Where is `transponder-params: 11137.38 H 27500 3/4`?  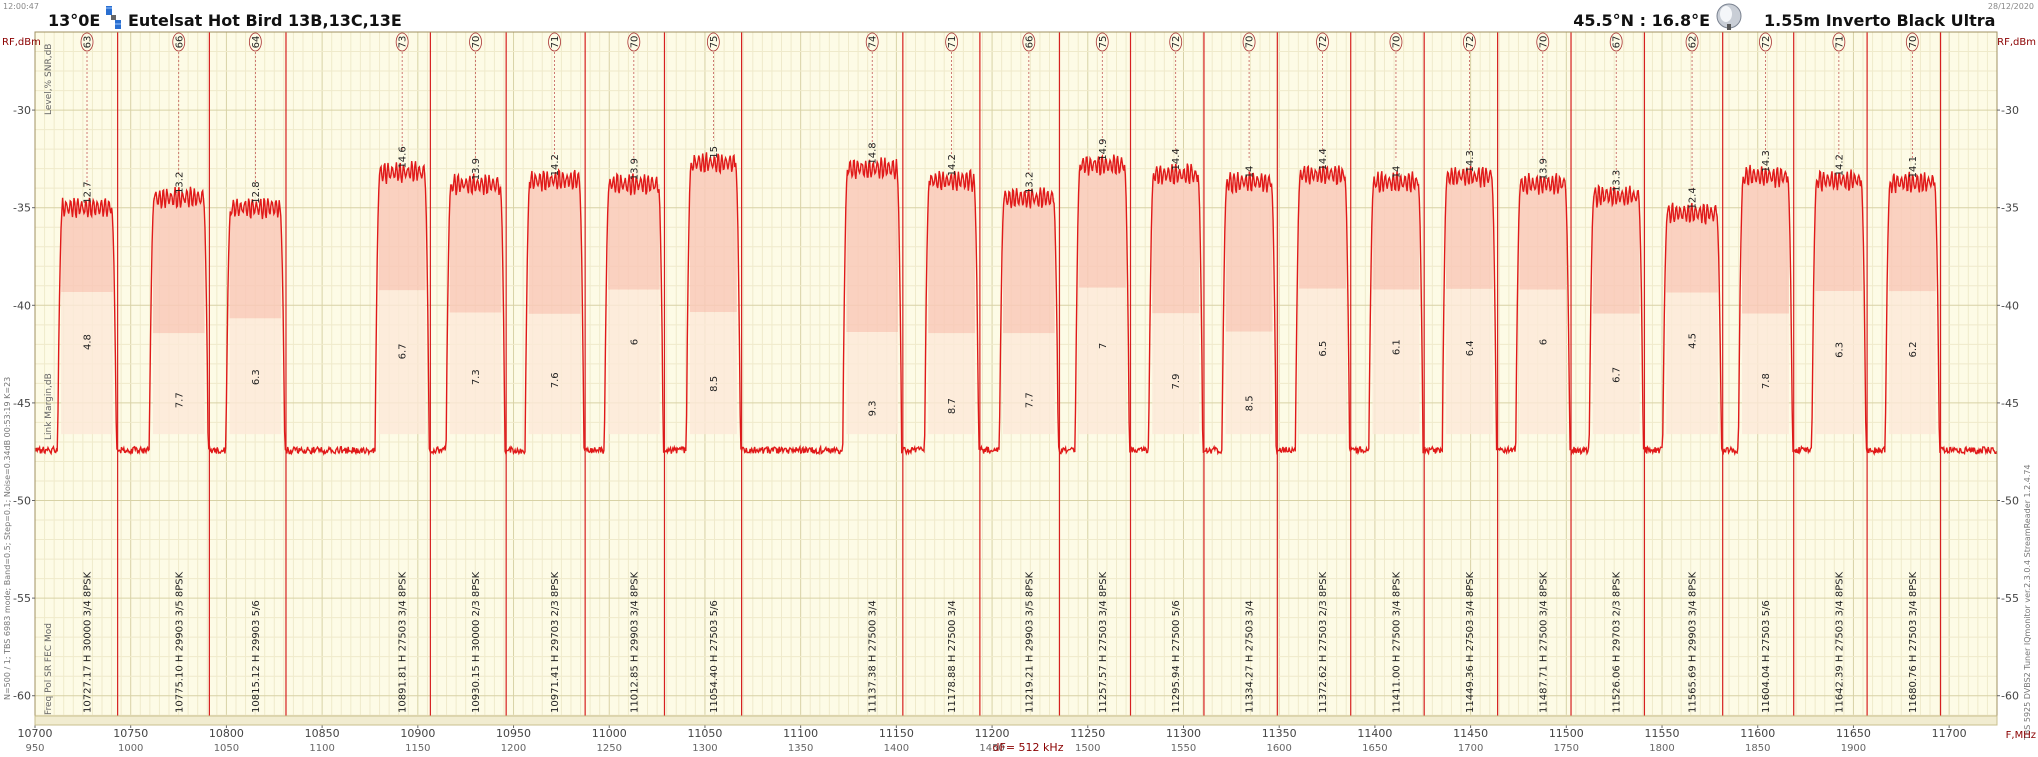 transponder-params: 11137.38 H 27500 3/4 is located at coordinates (873, 656).